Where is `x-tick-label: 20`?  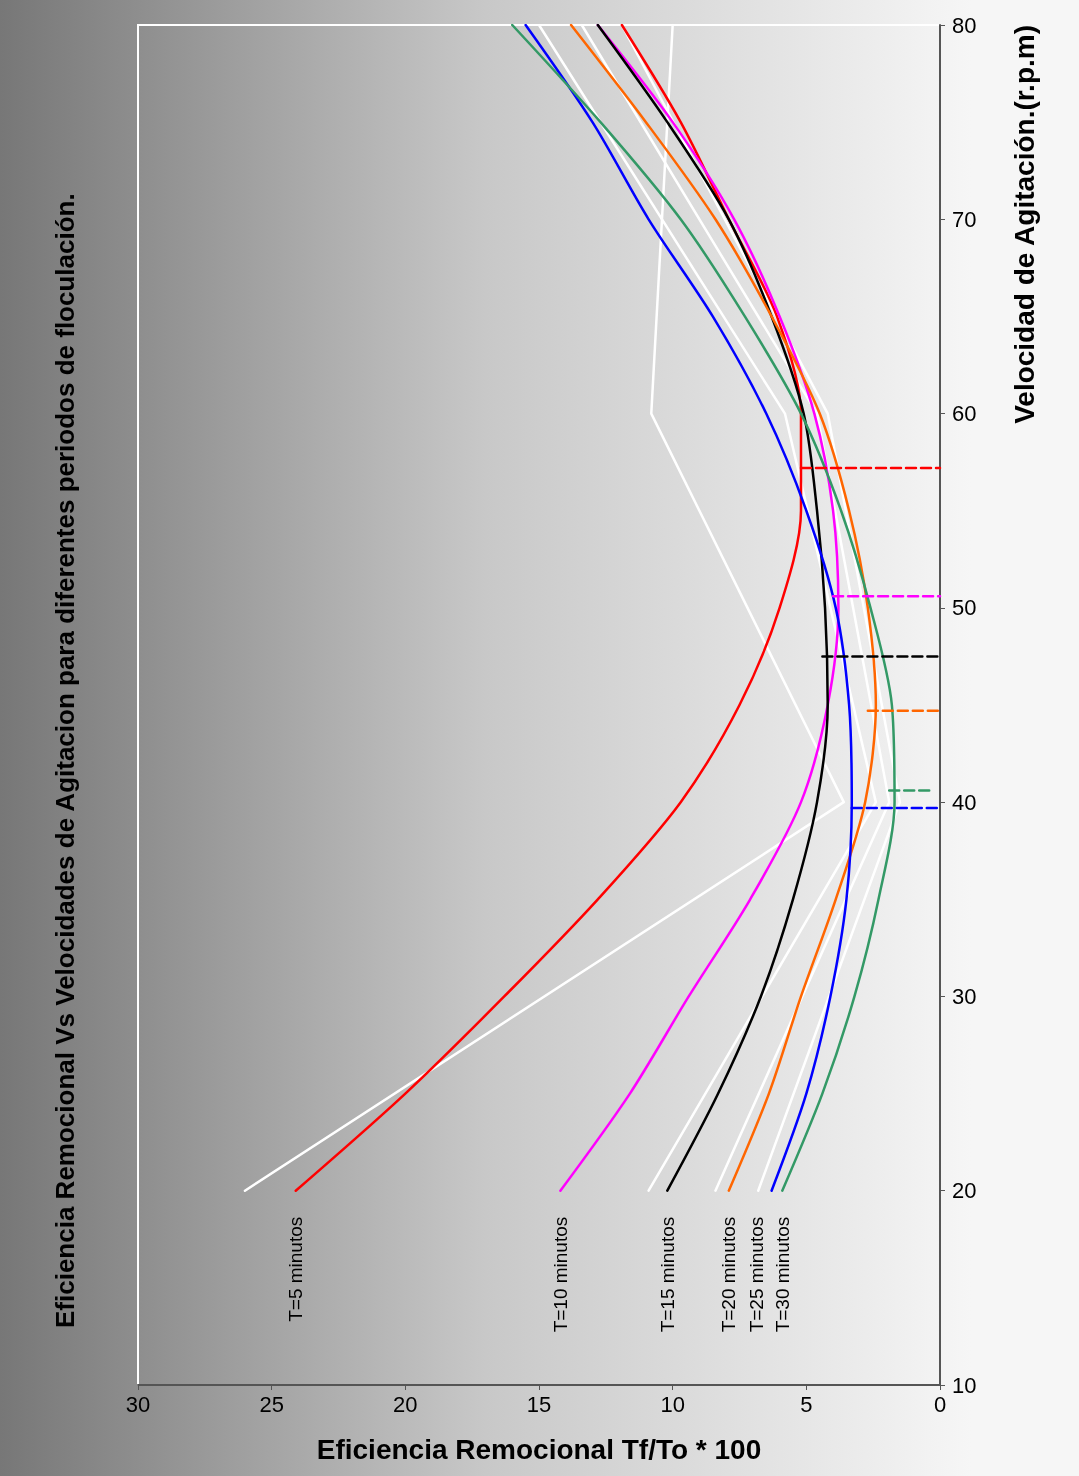
x-tick-label: 20 is located at coordinates (405, 1404).